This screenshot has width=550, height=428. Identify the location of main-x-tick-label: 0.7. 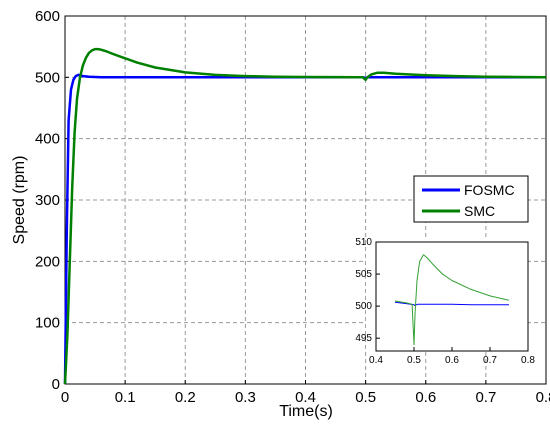
(485, 397).